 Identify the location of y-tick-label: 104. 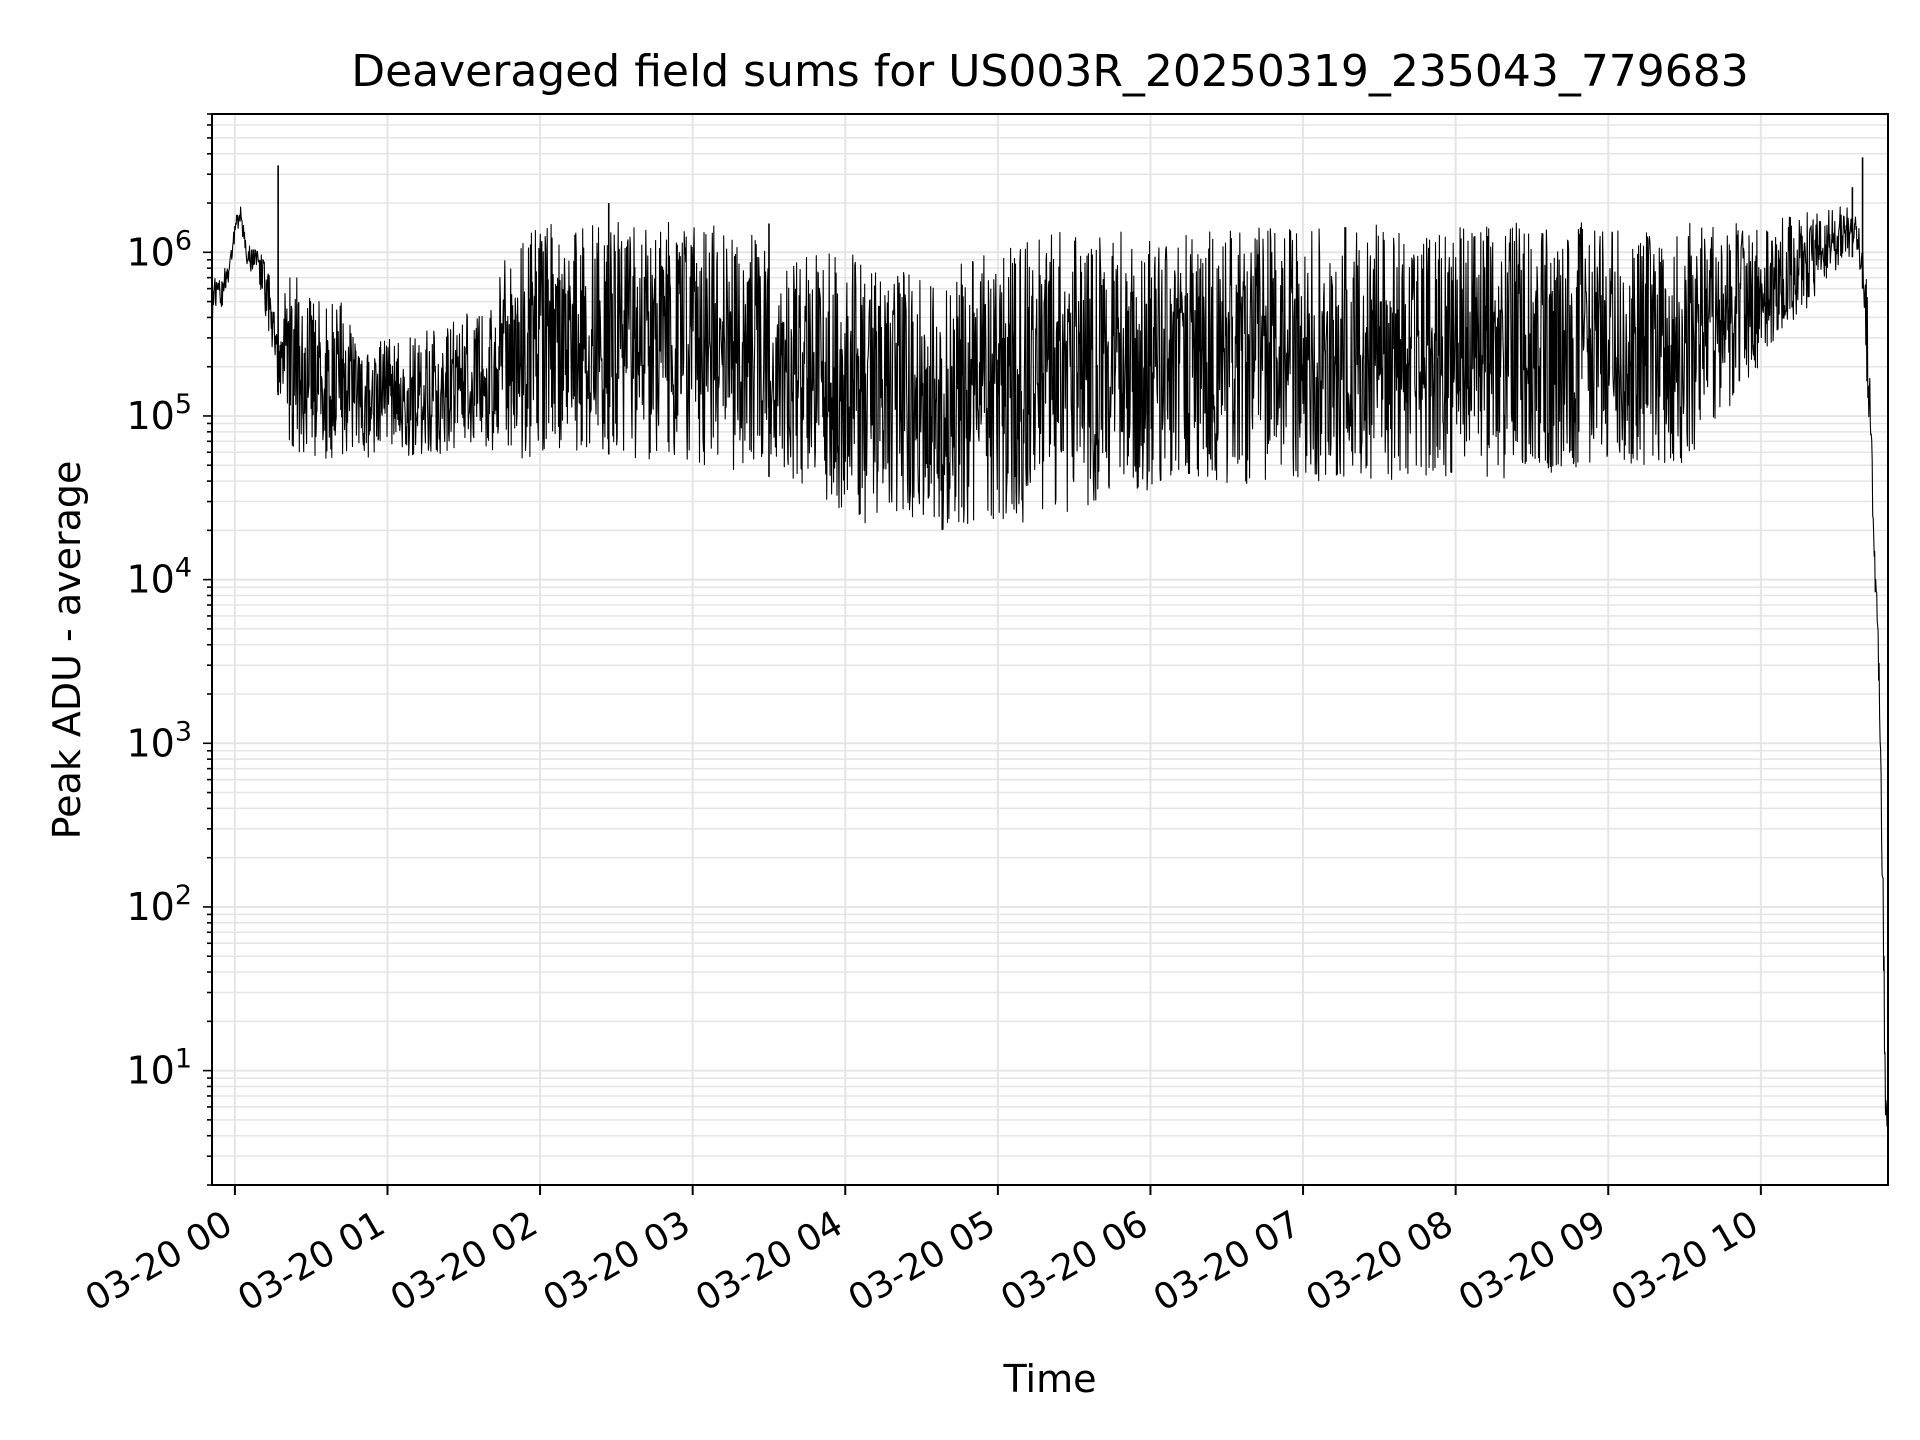
(159, 577).